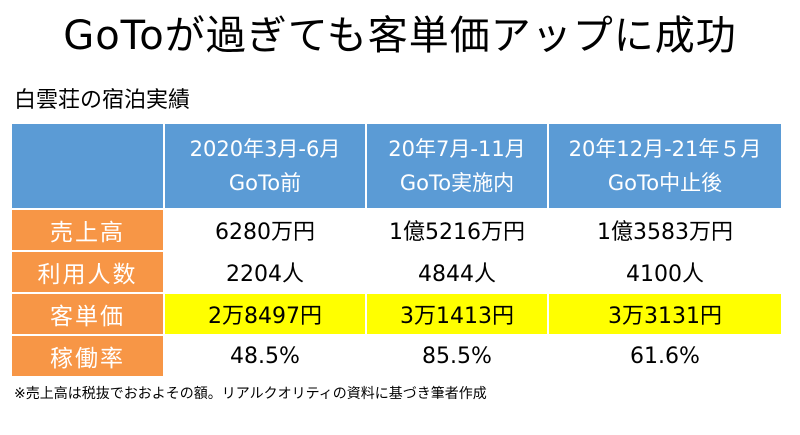  Describe the element at coordinates (665, 230) in the screenshot. I see `table-cell: 1億3583万円` at that location.